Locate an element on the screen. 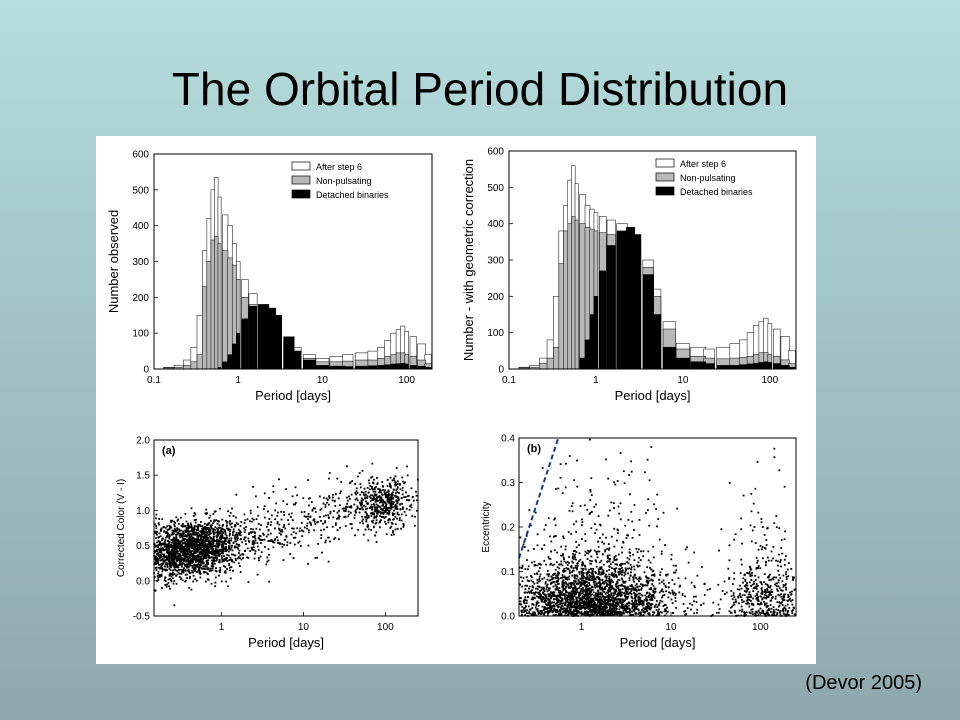  x-tick-label: 100 is located at coordinates (769, 380).